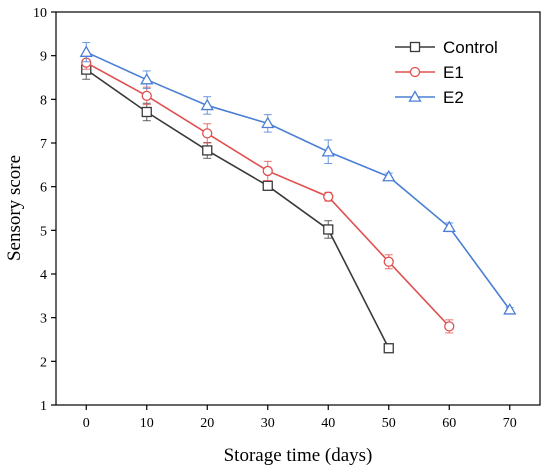  I want to click on x-axis-ticks: 0 10 20 30 40 50 60 70, so click(300, 418).